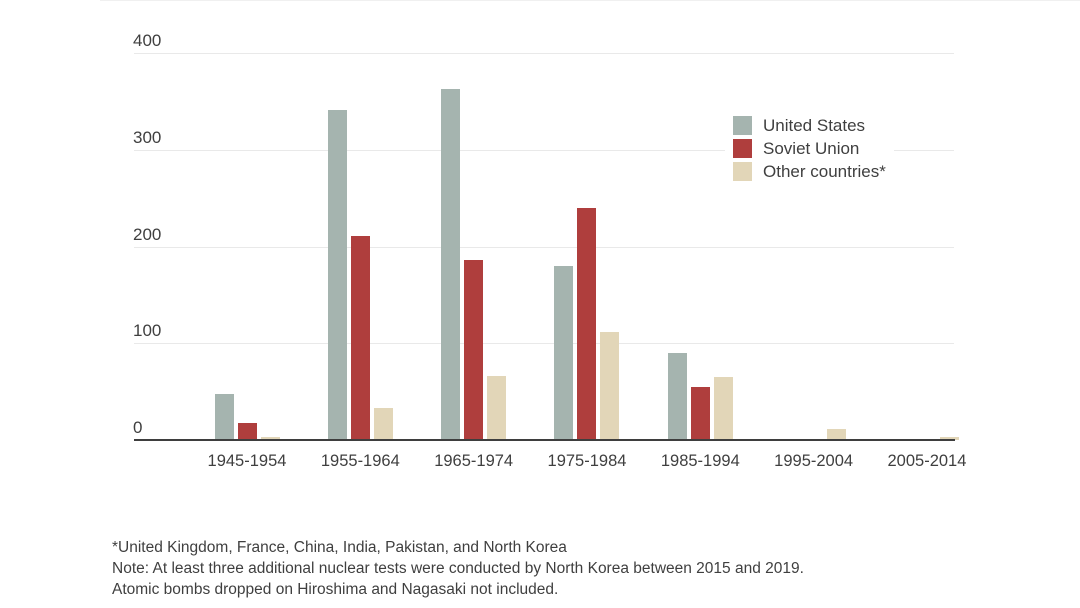  Describe the element at coordinates (224, 417) in the screenshot. I see `bar-united-states-1945-1954` at that location.